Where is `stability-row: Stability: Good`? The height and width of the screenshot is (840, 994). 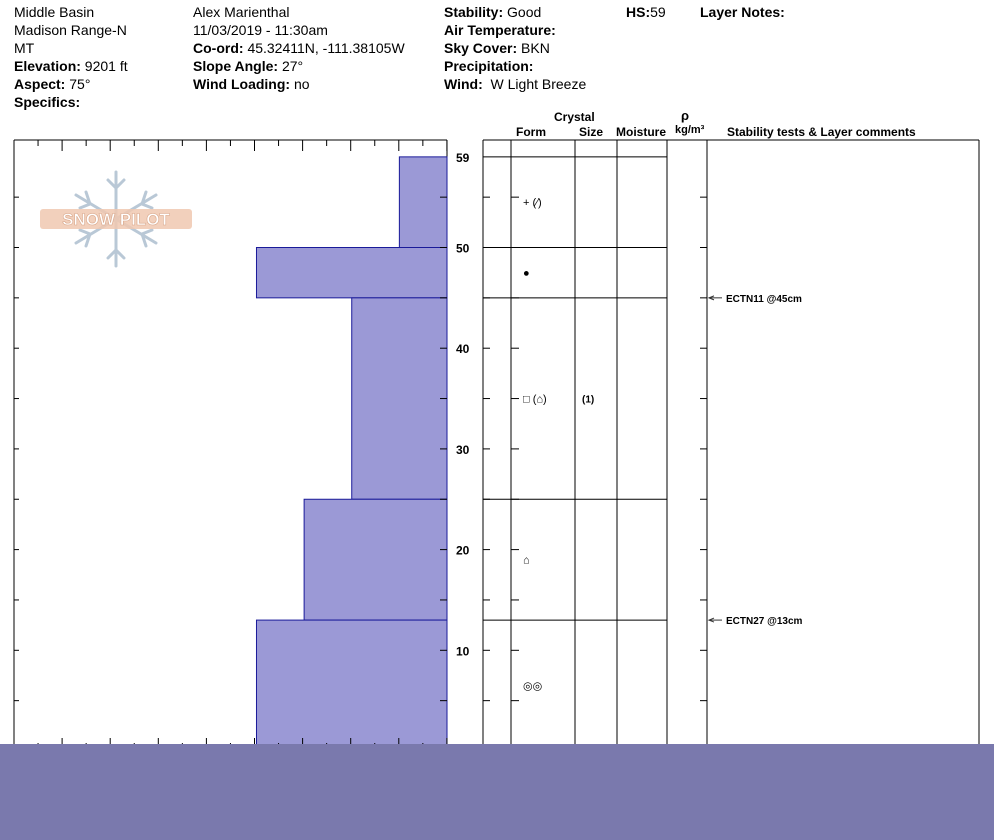 stability-row: Stability: Good is located at coordinates (493, 12).